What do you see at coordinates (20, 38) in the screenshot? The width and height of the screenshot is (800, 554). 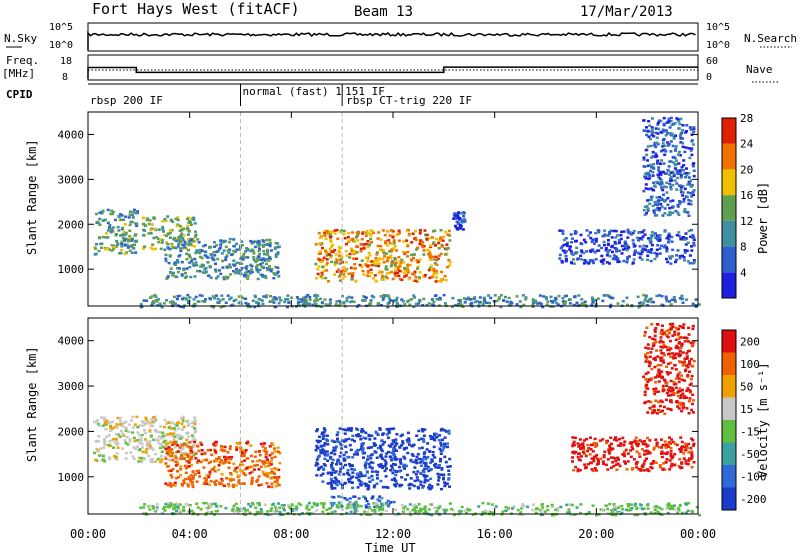 I see `nsky-label: N.Sky` at bounding box center [20, 38].